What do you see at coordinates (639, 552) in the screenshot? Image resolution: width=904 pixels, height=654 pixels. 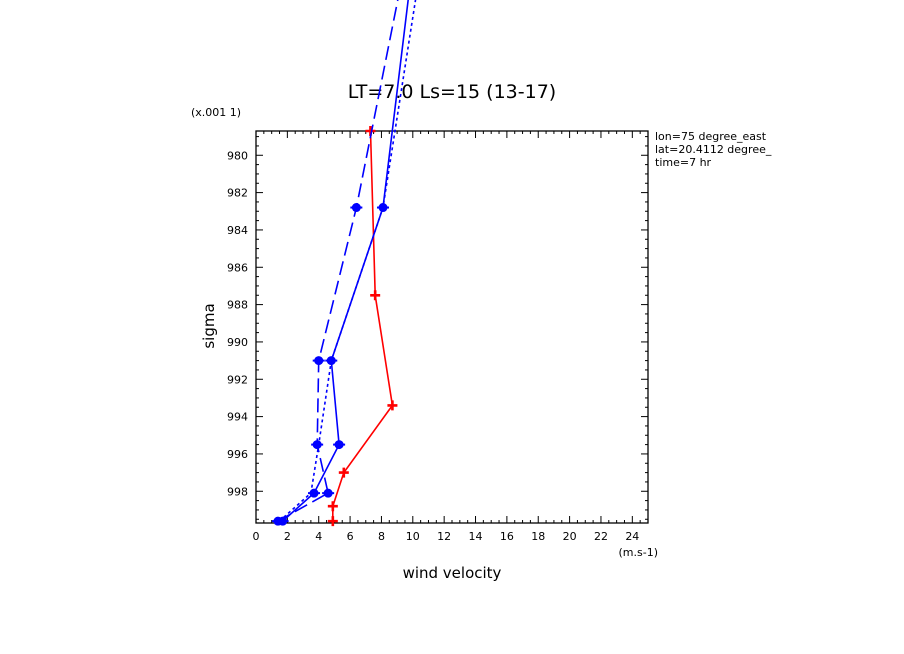 I see `x-axis-unit: (m.s-1)` at bounding box center [639, 552].